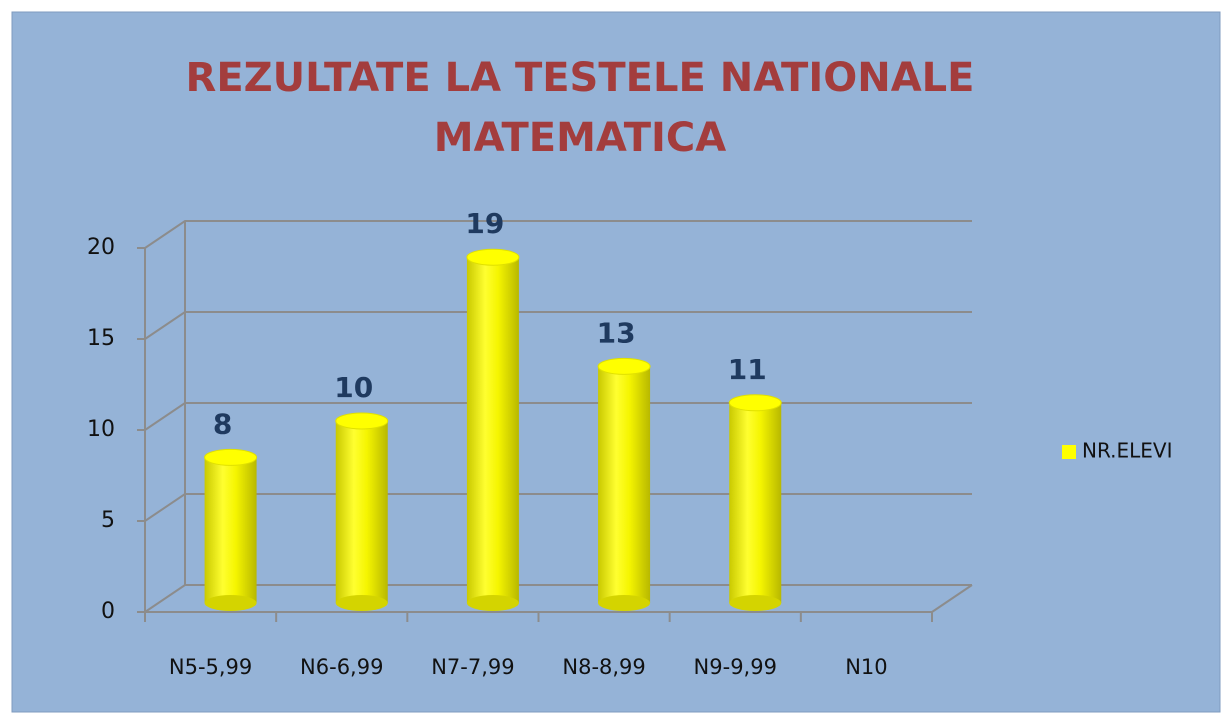 The width and height of the screenshot is (1232, 724). I want to click on x-tick-label: N6-6,99, so click(341, 667).